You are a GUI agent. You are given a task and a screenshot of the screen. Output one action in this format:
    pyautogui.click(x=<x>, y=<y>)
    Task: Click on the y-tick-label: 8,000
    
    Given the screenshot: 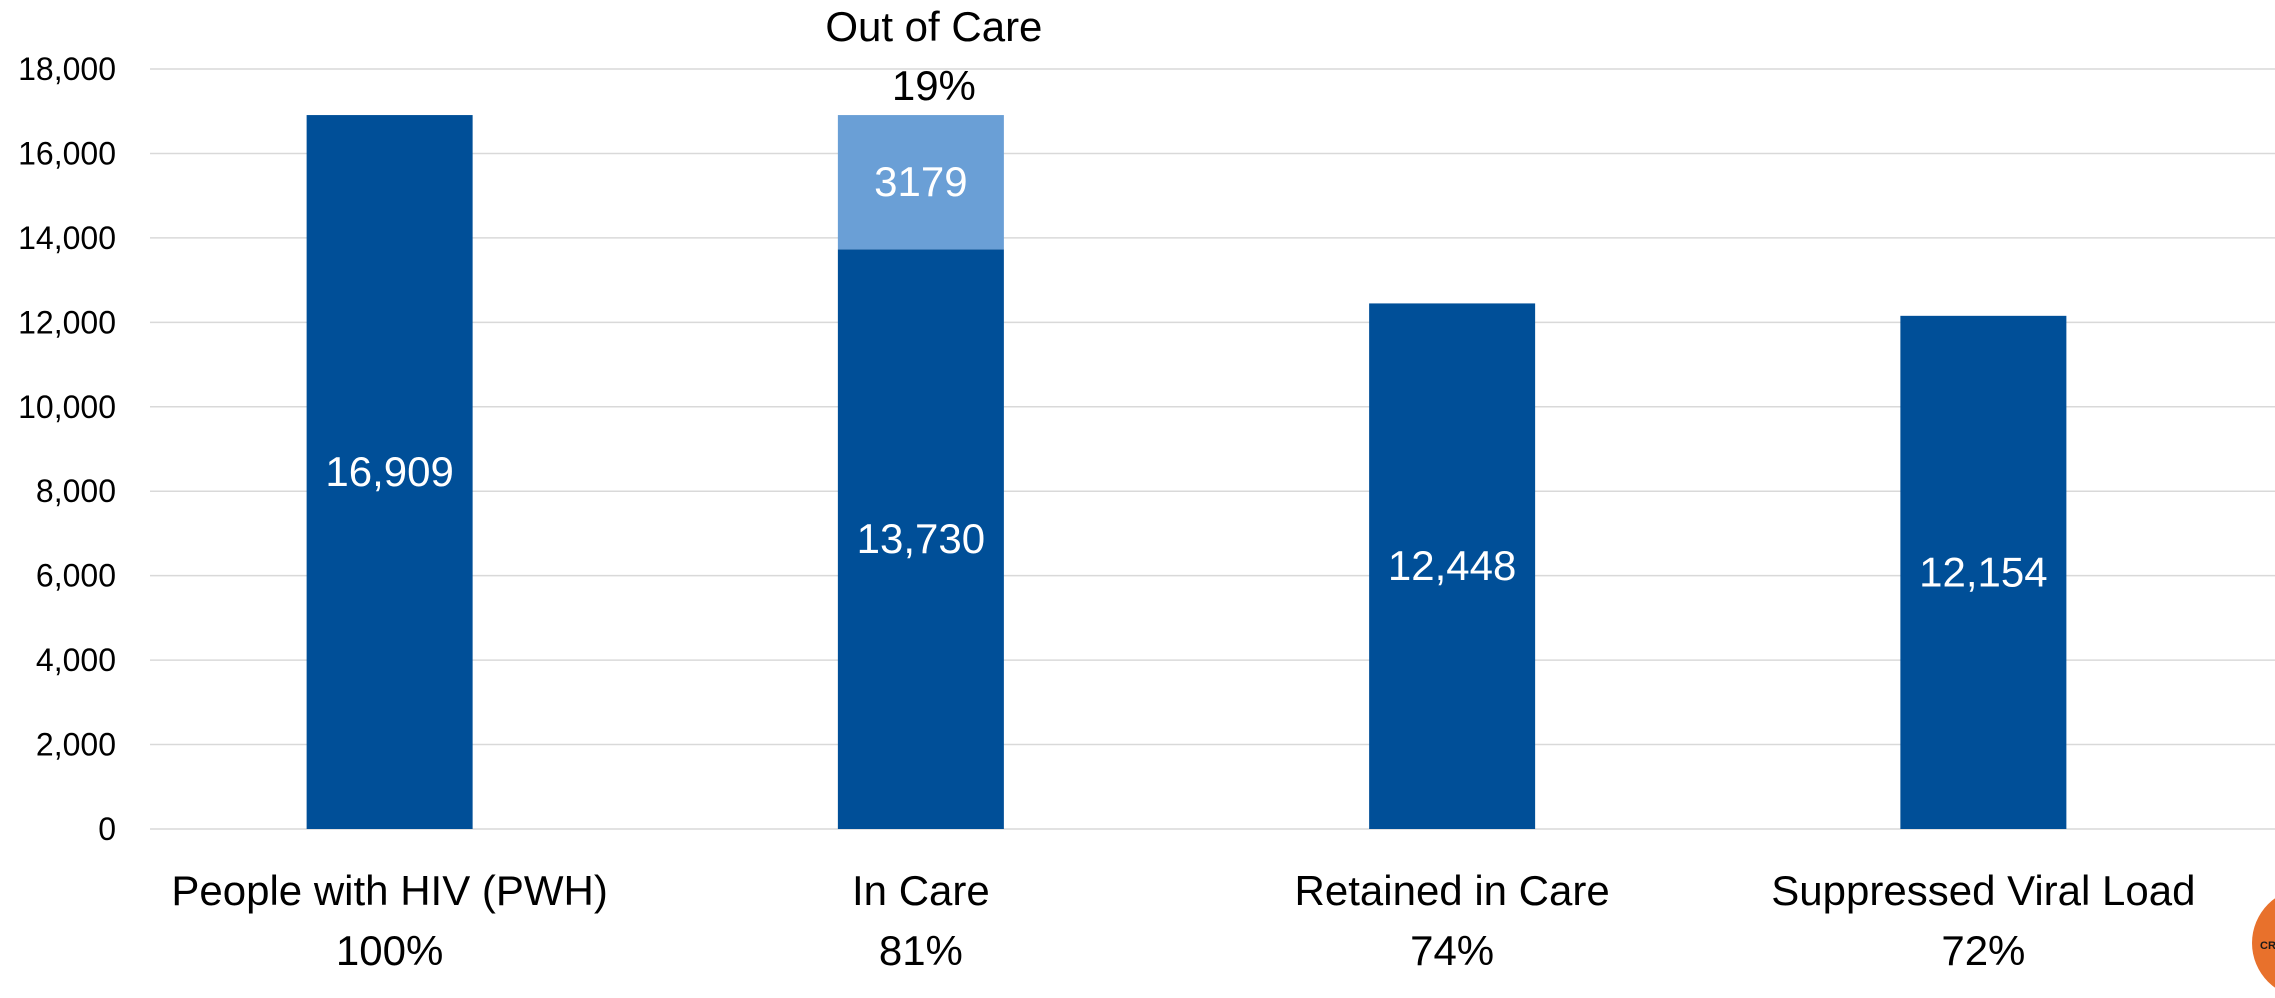 What is the action you would take?
    pyautogui.click(x=76, y=491)
    